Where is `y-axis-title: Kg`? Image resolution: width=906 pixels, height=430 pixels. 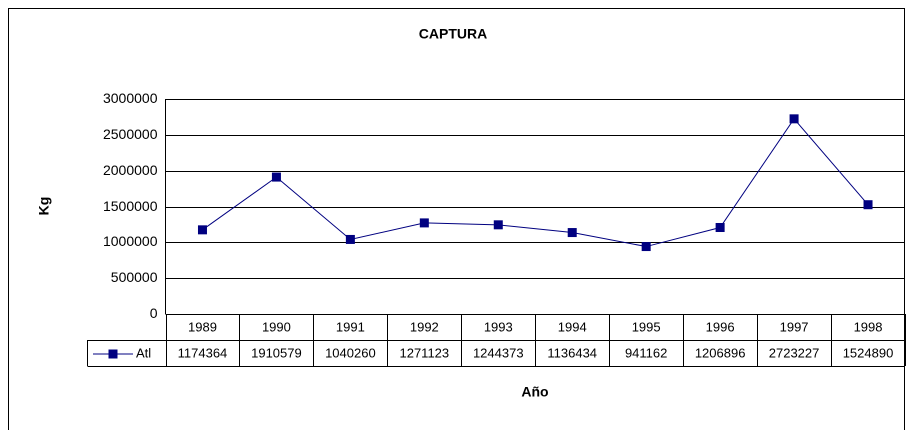
y-axis-title: Kg is located at coordinates (44, 206).